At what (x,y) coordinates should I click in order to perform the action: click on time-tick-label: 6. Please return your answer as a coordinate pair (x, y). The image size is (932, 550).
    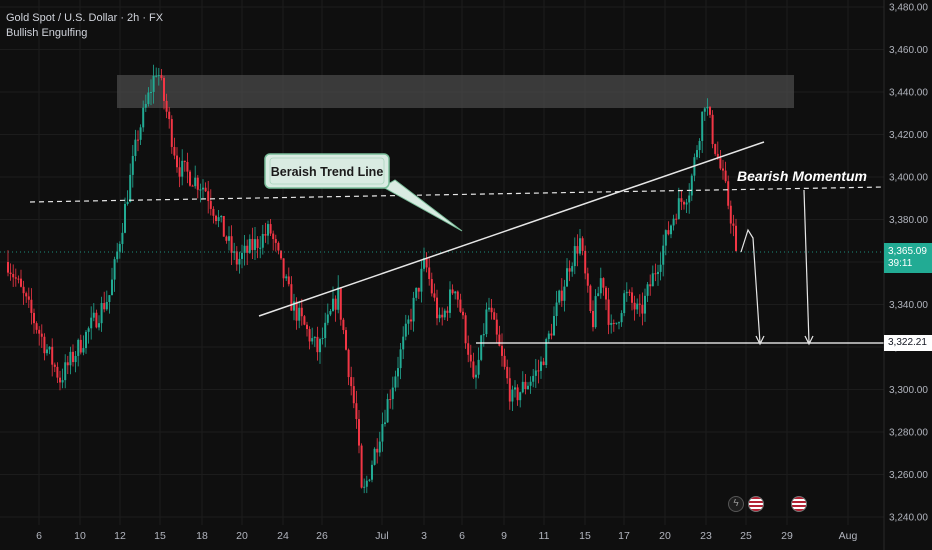
    Looking at the image, I should click on (462, 536).